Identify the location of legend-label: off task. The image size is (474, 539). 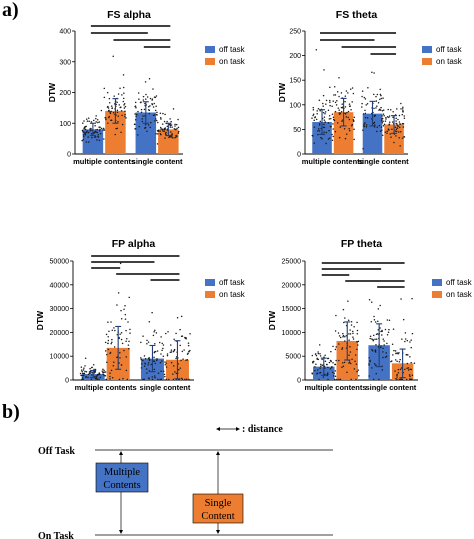
(232, 282).